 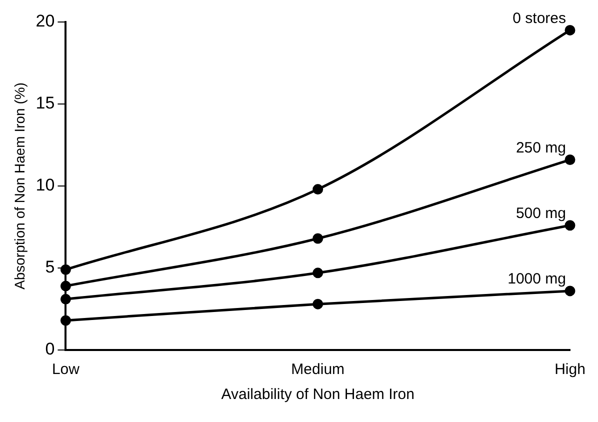 I want to click on series-label: 0 stores, so click(x=539, y=18).